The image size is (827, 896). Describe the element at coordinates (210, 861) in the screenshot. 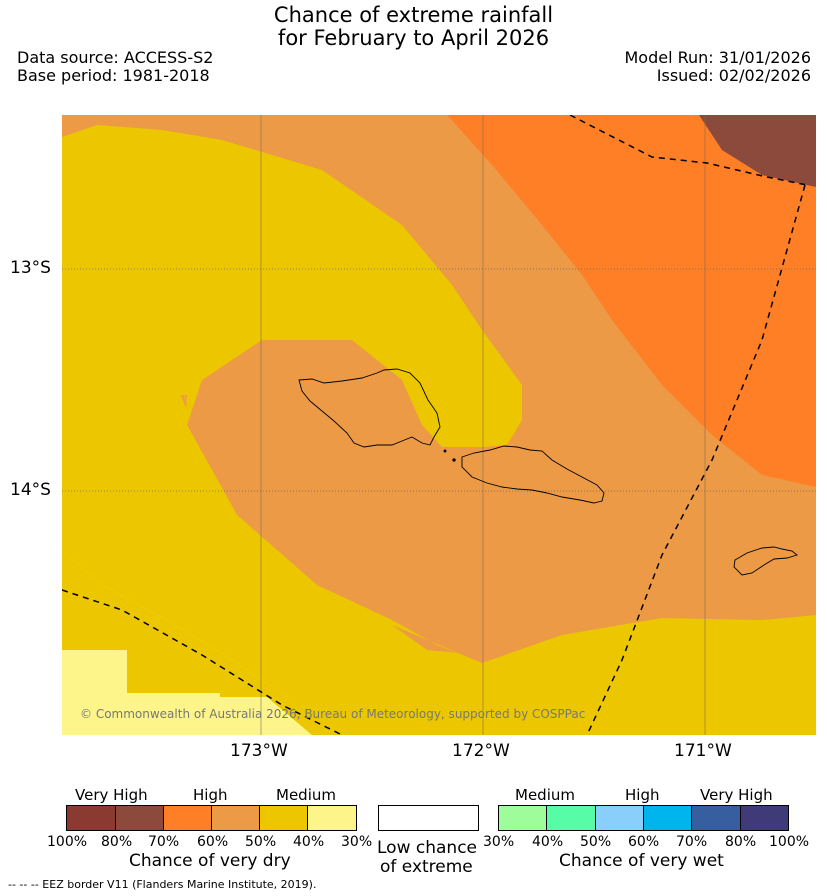

I see `legend-dry-caption: Chance of very dry` at that location.